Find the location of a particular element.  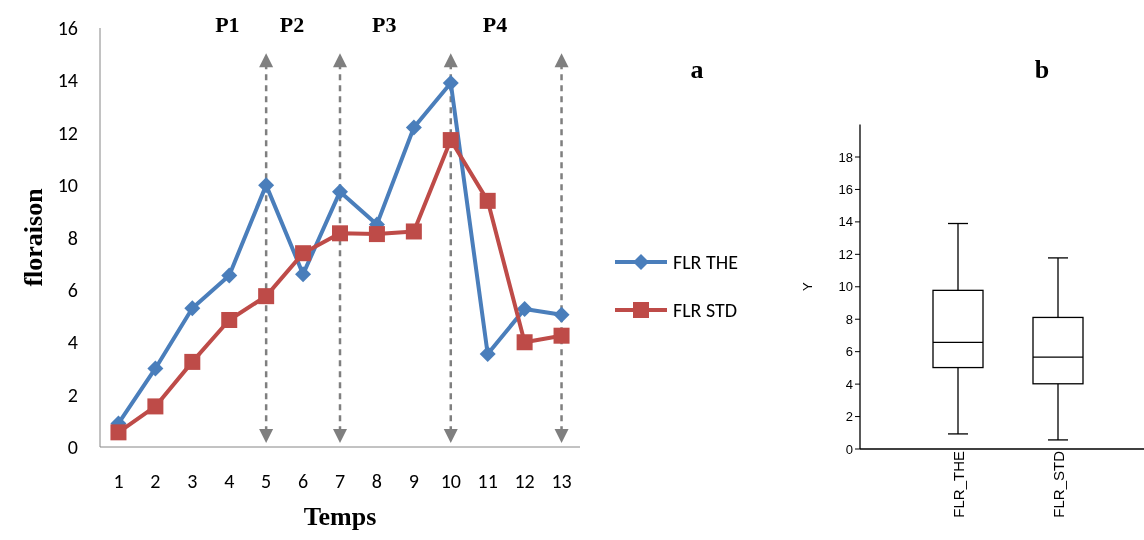

x-tick-label: 5 is located at coordinates (266, 481).